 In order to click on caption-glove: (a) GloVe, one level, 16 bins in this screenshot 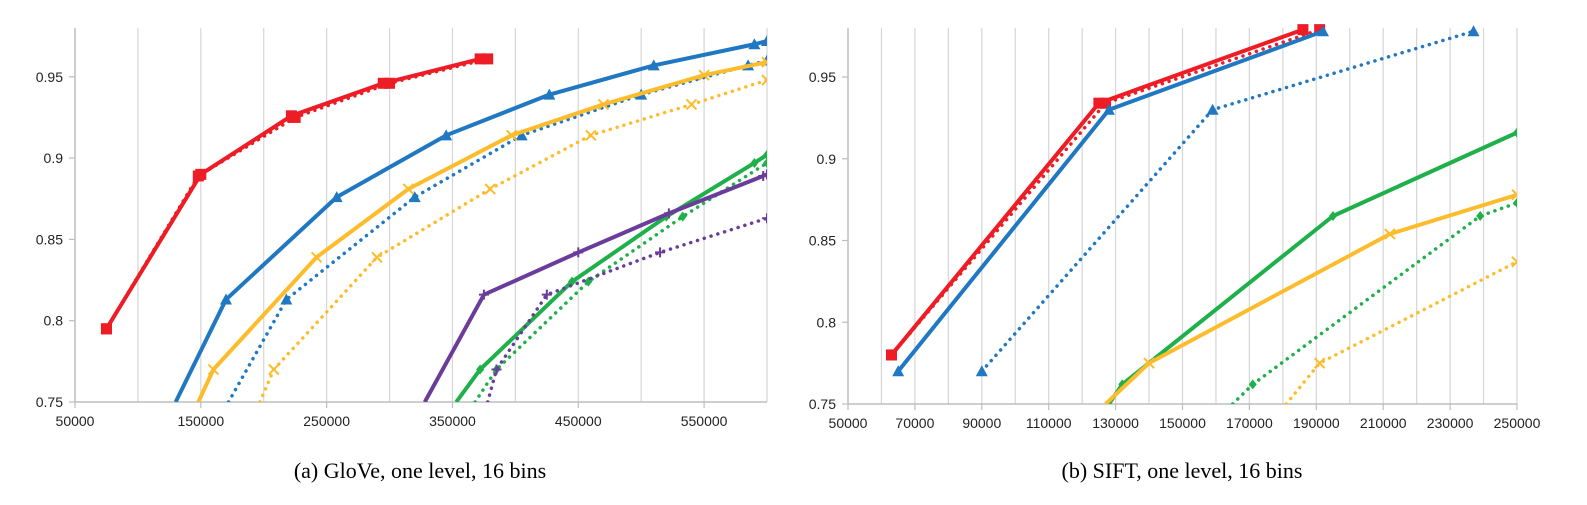, I will do `click(420, 470)`.